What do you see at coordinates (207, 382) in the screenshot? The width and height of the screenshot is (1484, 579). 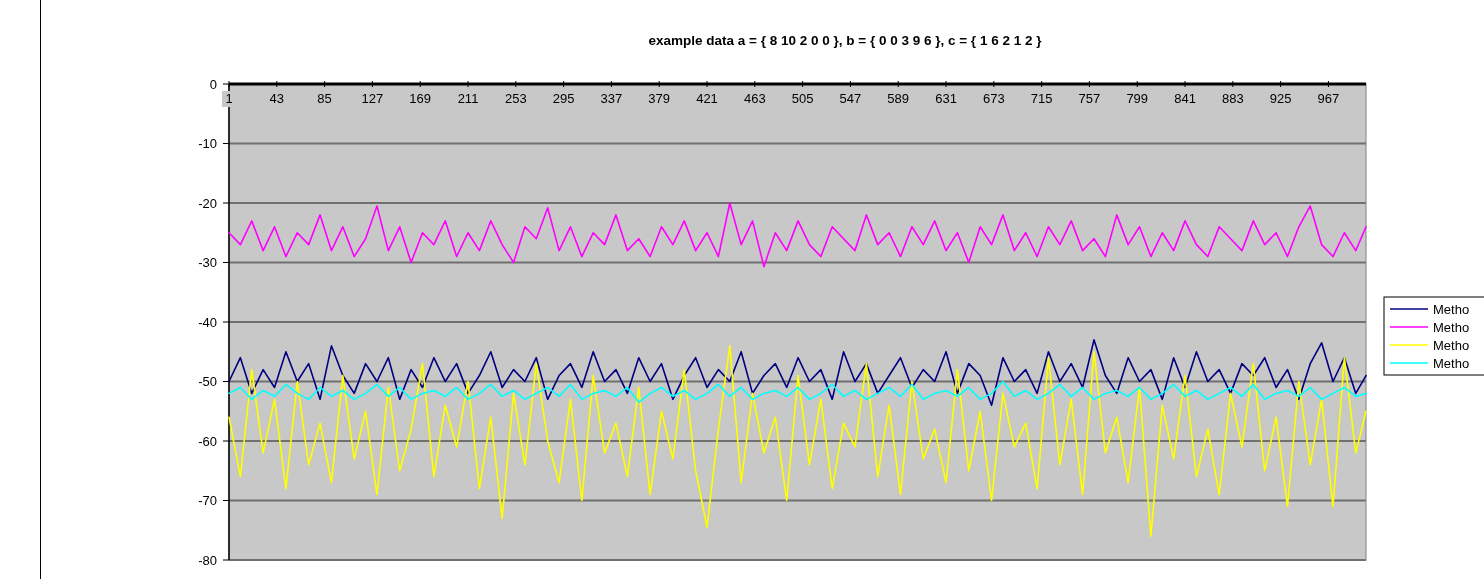 I see `y-tick-label: -50` at bounding box center [207, 382].